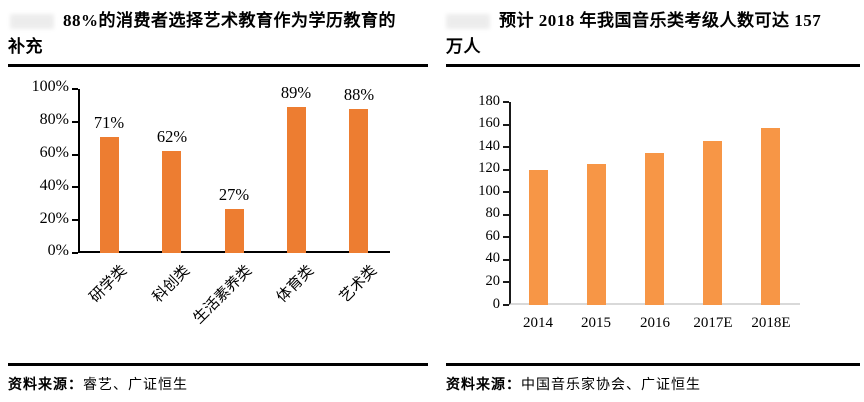 Image resolution: width=864 pixels, height=402 pixels. I want to click on x-category-label: 2016, so click(655, 323).